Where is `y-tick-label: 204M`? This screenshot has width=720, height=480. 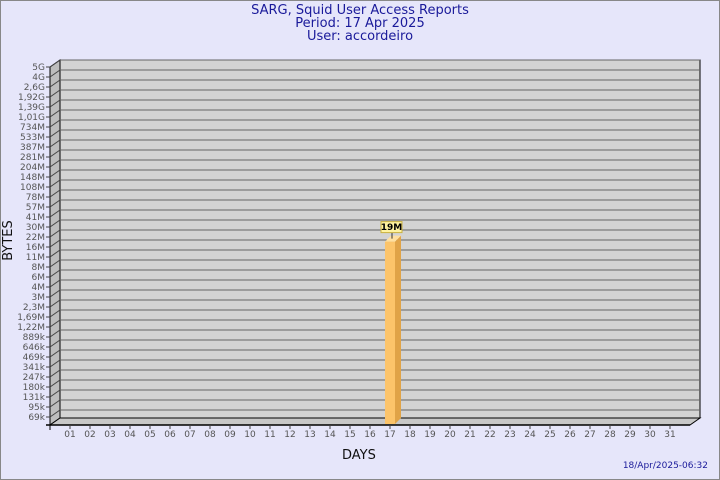
y-tick-label: 204M is located at coordinates (32, 168).